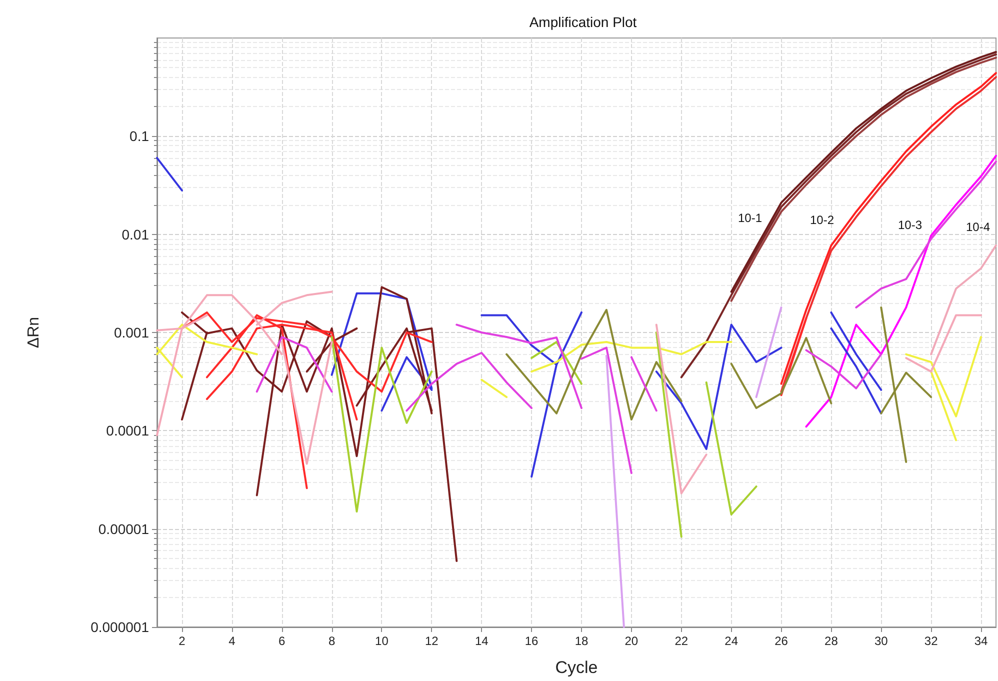  Describe the element at coordinates (481, 641) in the screenshot. I see `x-tick-label: 14` at that location.